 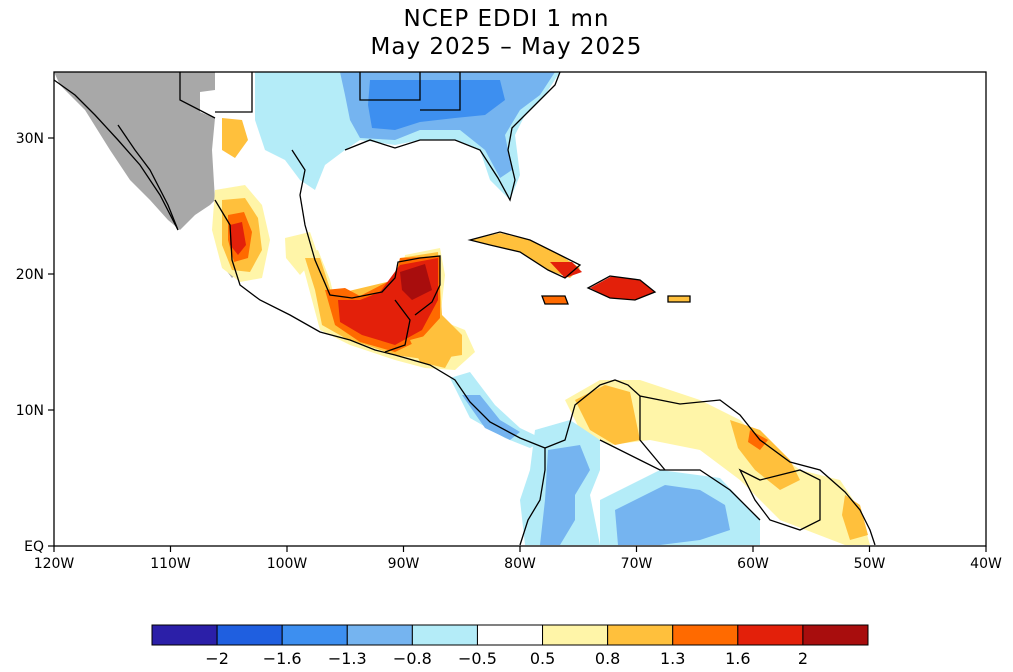 I want to click on lon-tick-label: 90W, so click(x=404, y=564).